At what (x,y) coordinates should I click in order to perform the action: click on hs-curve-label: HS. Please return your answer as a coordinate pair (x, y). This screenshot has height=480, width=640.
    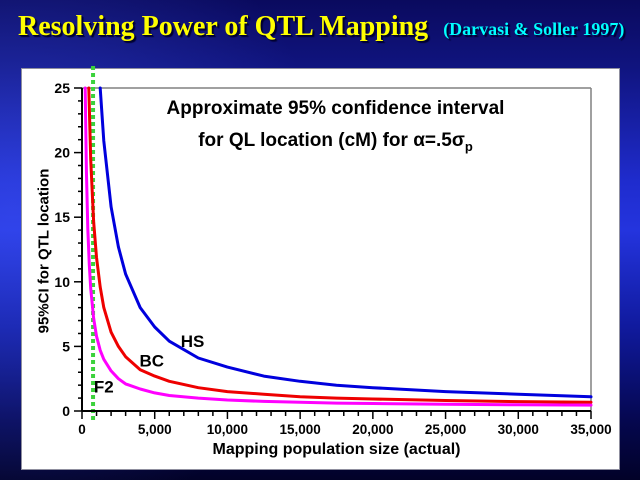
    Looking at the image, I should click on (193, 341).